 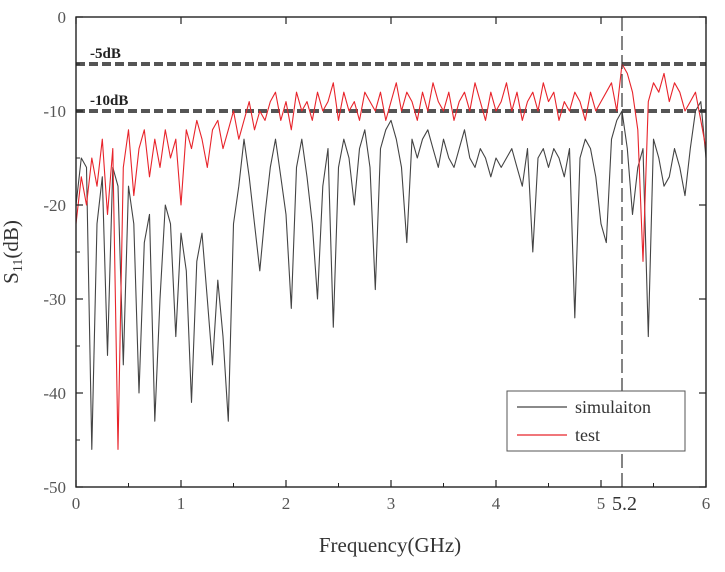 I want to click on x-tick-label: 0, so click(x=76, y=503).